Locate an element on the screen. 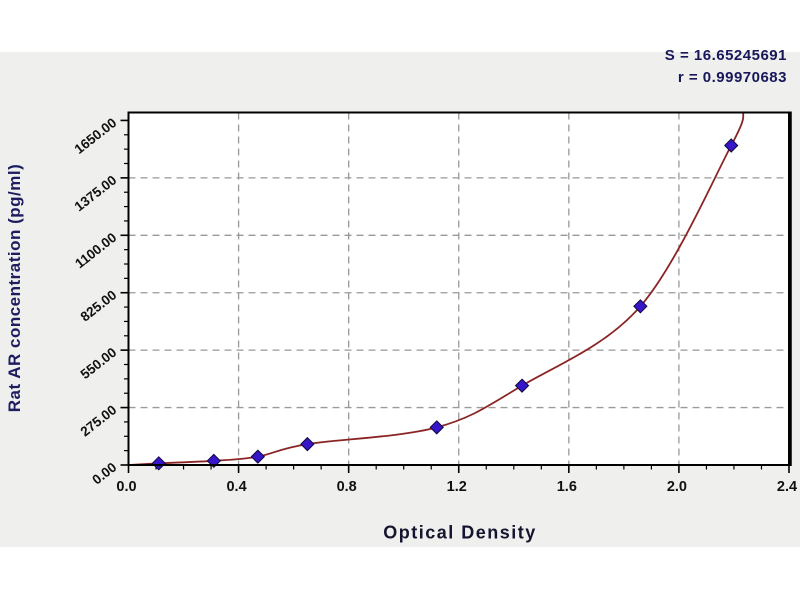 The width and height of the screenshot is (800, 600). y-tick-label: 825.00 is located at coordinates (99, 305).